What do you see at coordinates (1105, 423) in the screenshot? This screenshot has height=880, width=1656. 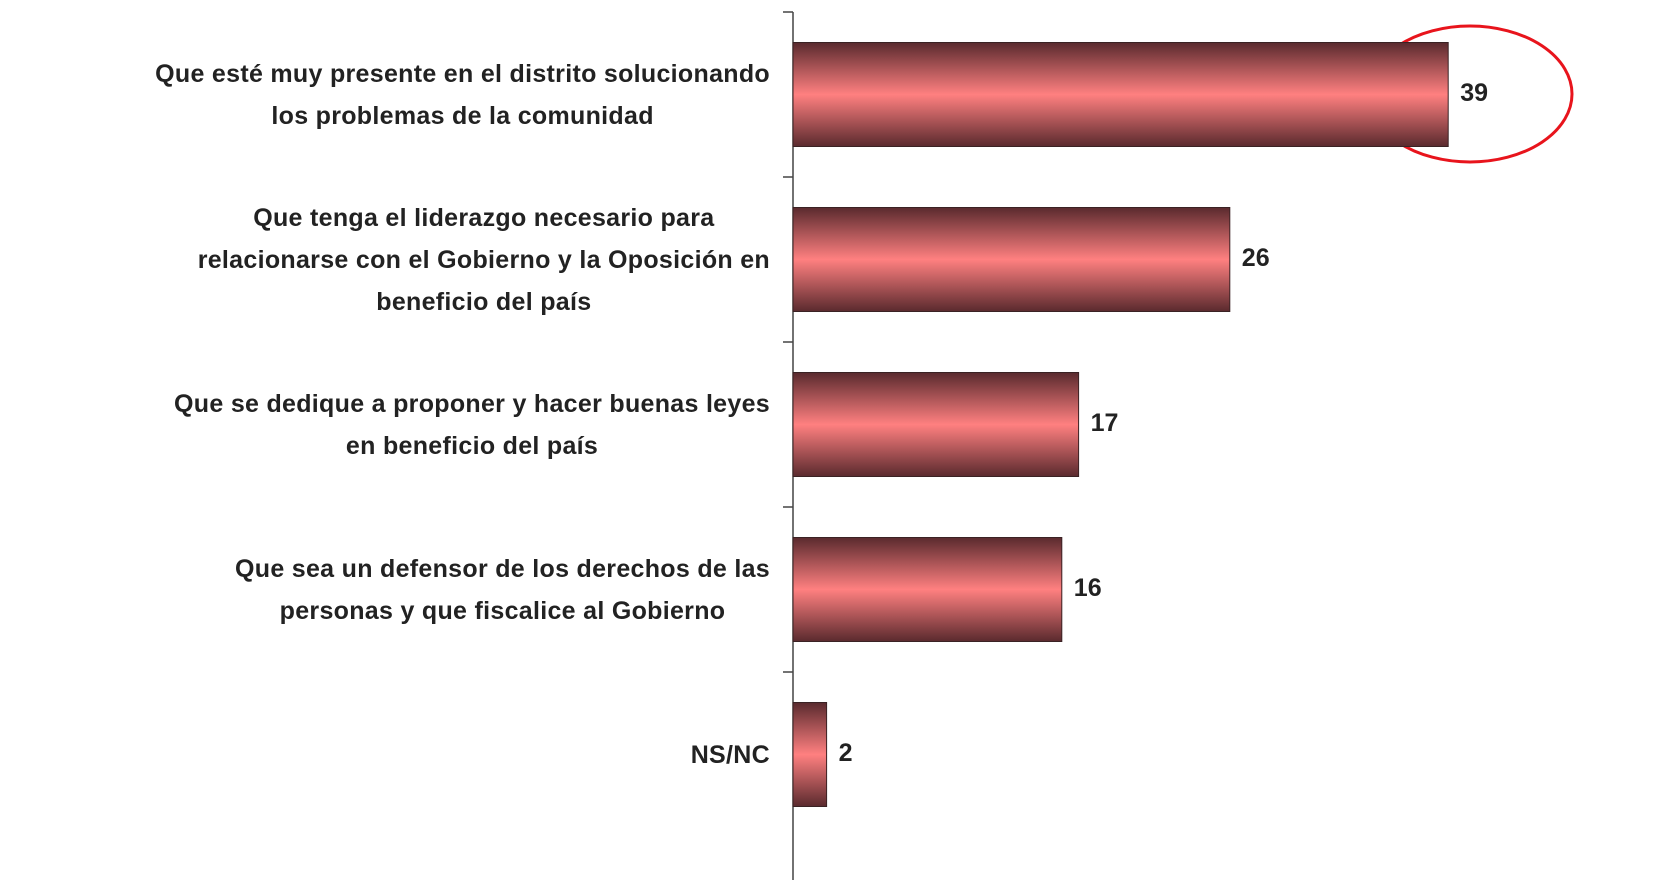 I see `value-label: 17` at bounding box center [1105, 423].